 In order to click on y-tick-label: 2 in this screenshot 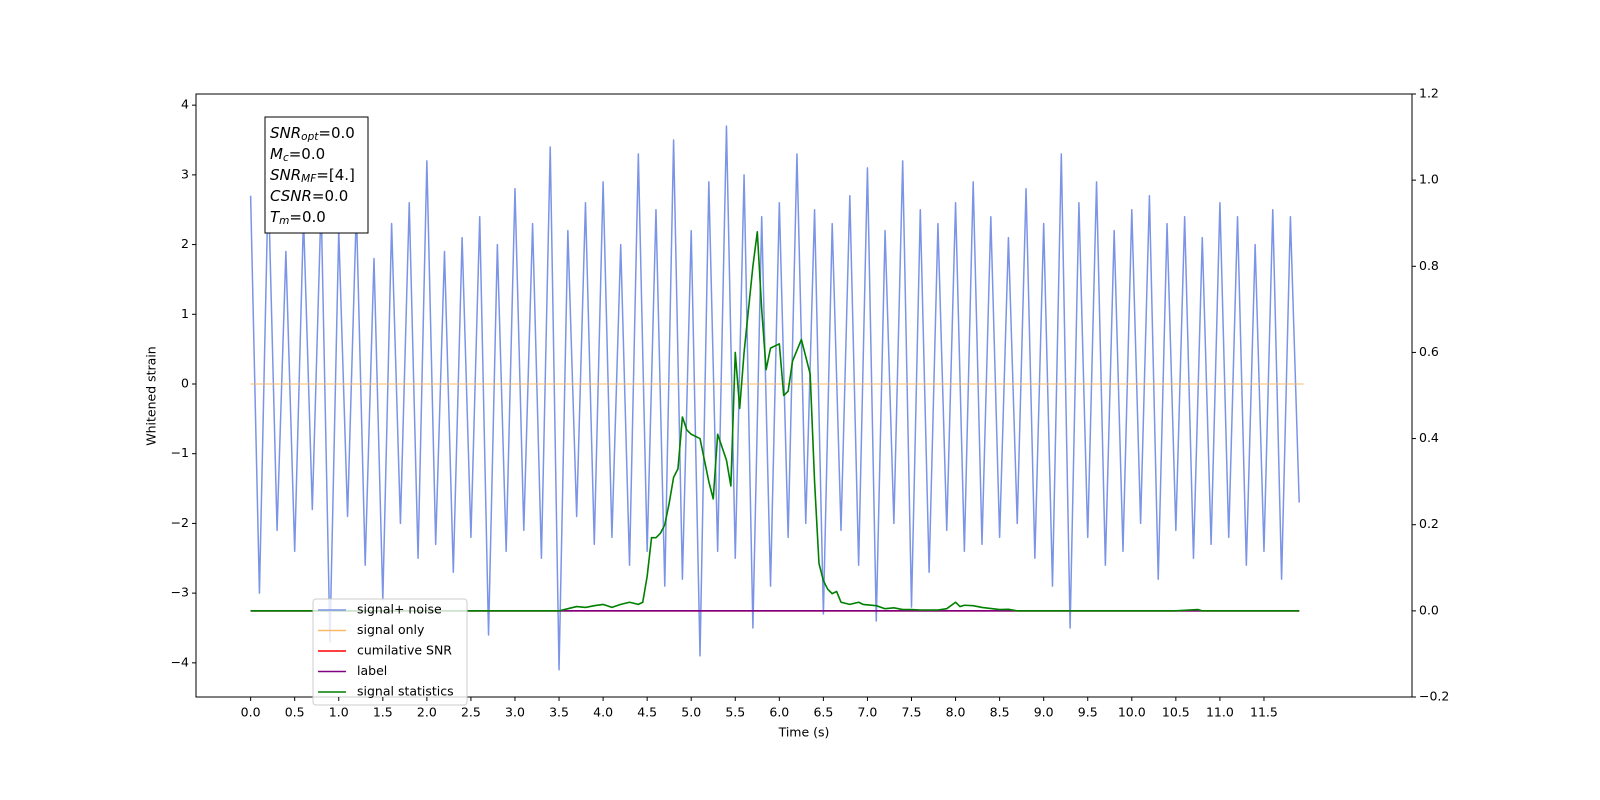, I will do `click(185, 243)`.